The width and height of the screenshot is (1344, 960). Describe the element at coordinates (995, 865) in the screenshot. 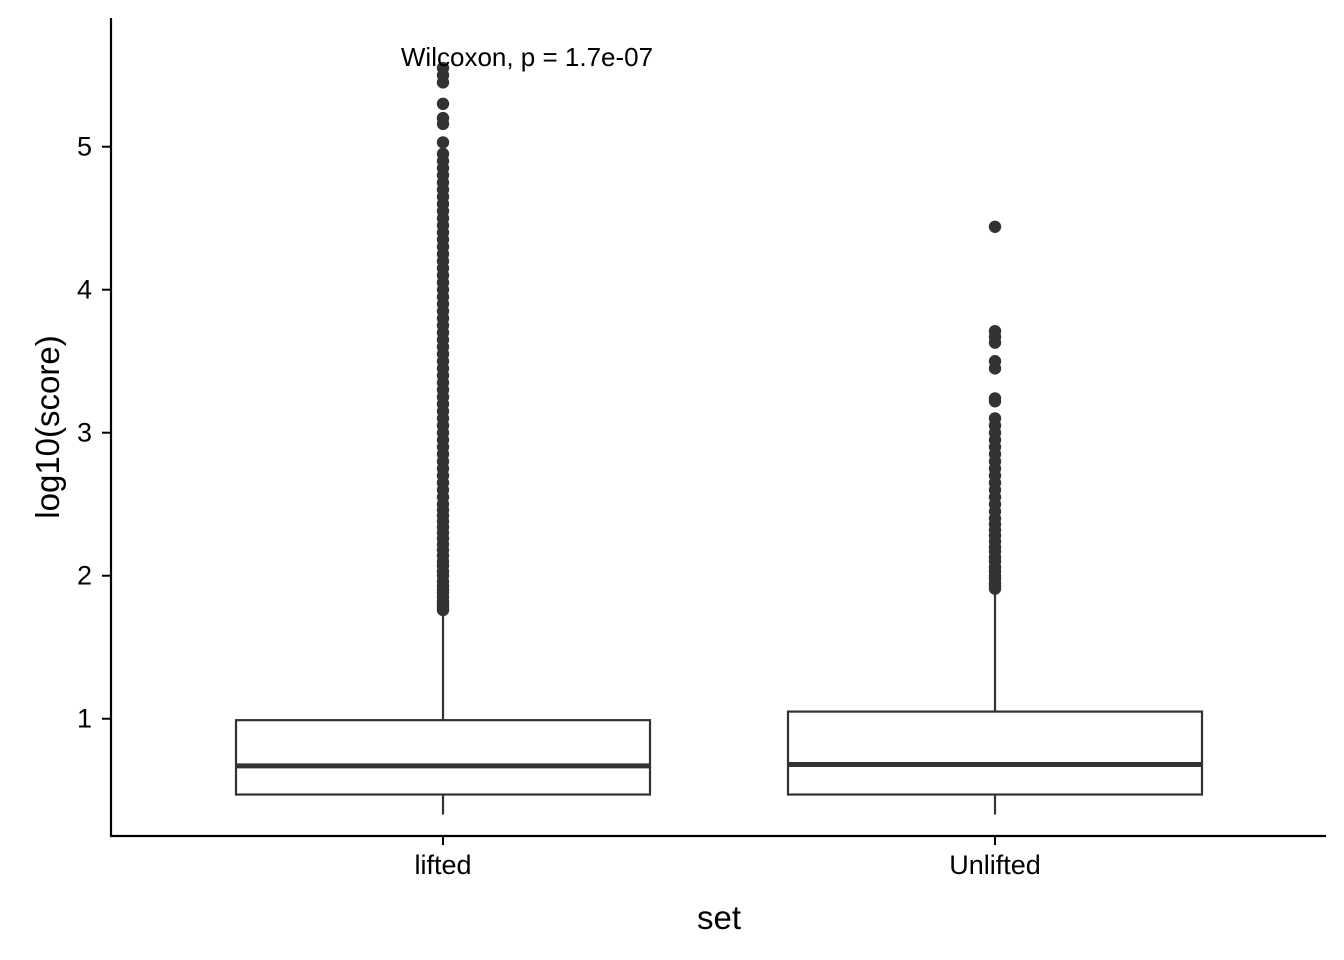

I see `x-tick-label-unlifted: Unlifted` at that location.